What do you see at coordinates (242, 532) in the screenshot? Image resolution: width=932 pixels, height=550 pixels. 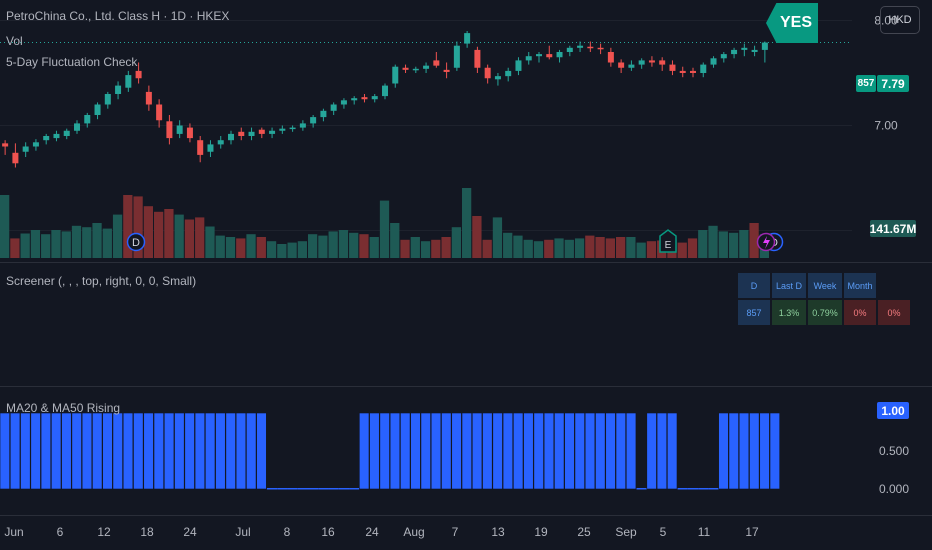 I see `time-tick-label: Jul` at bounding box center [242, 532].